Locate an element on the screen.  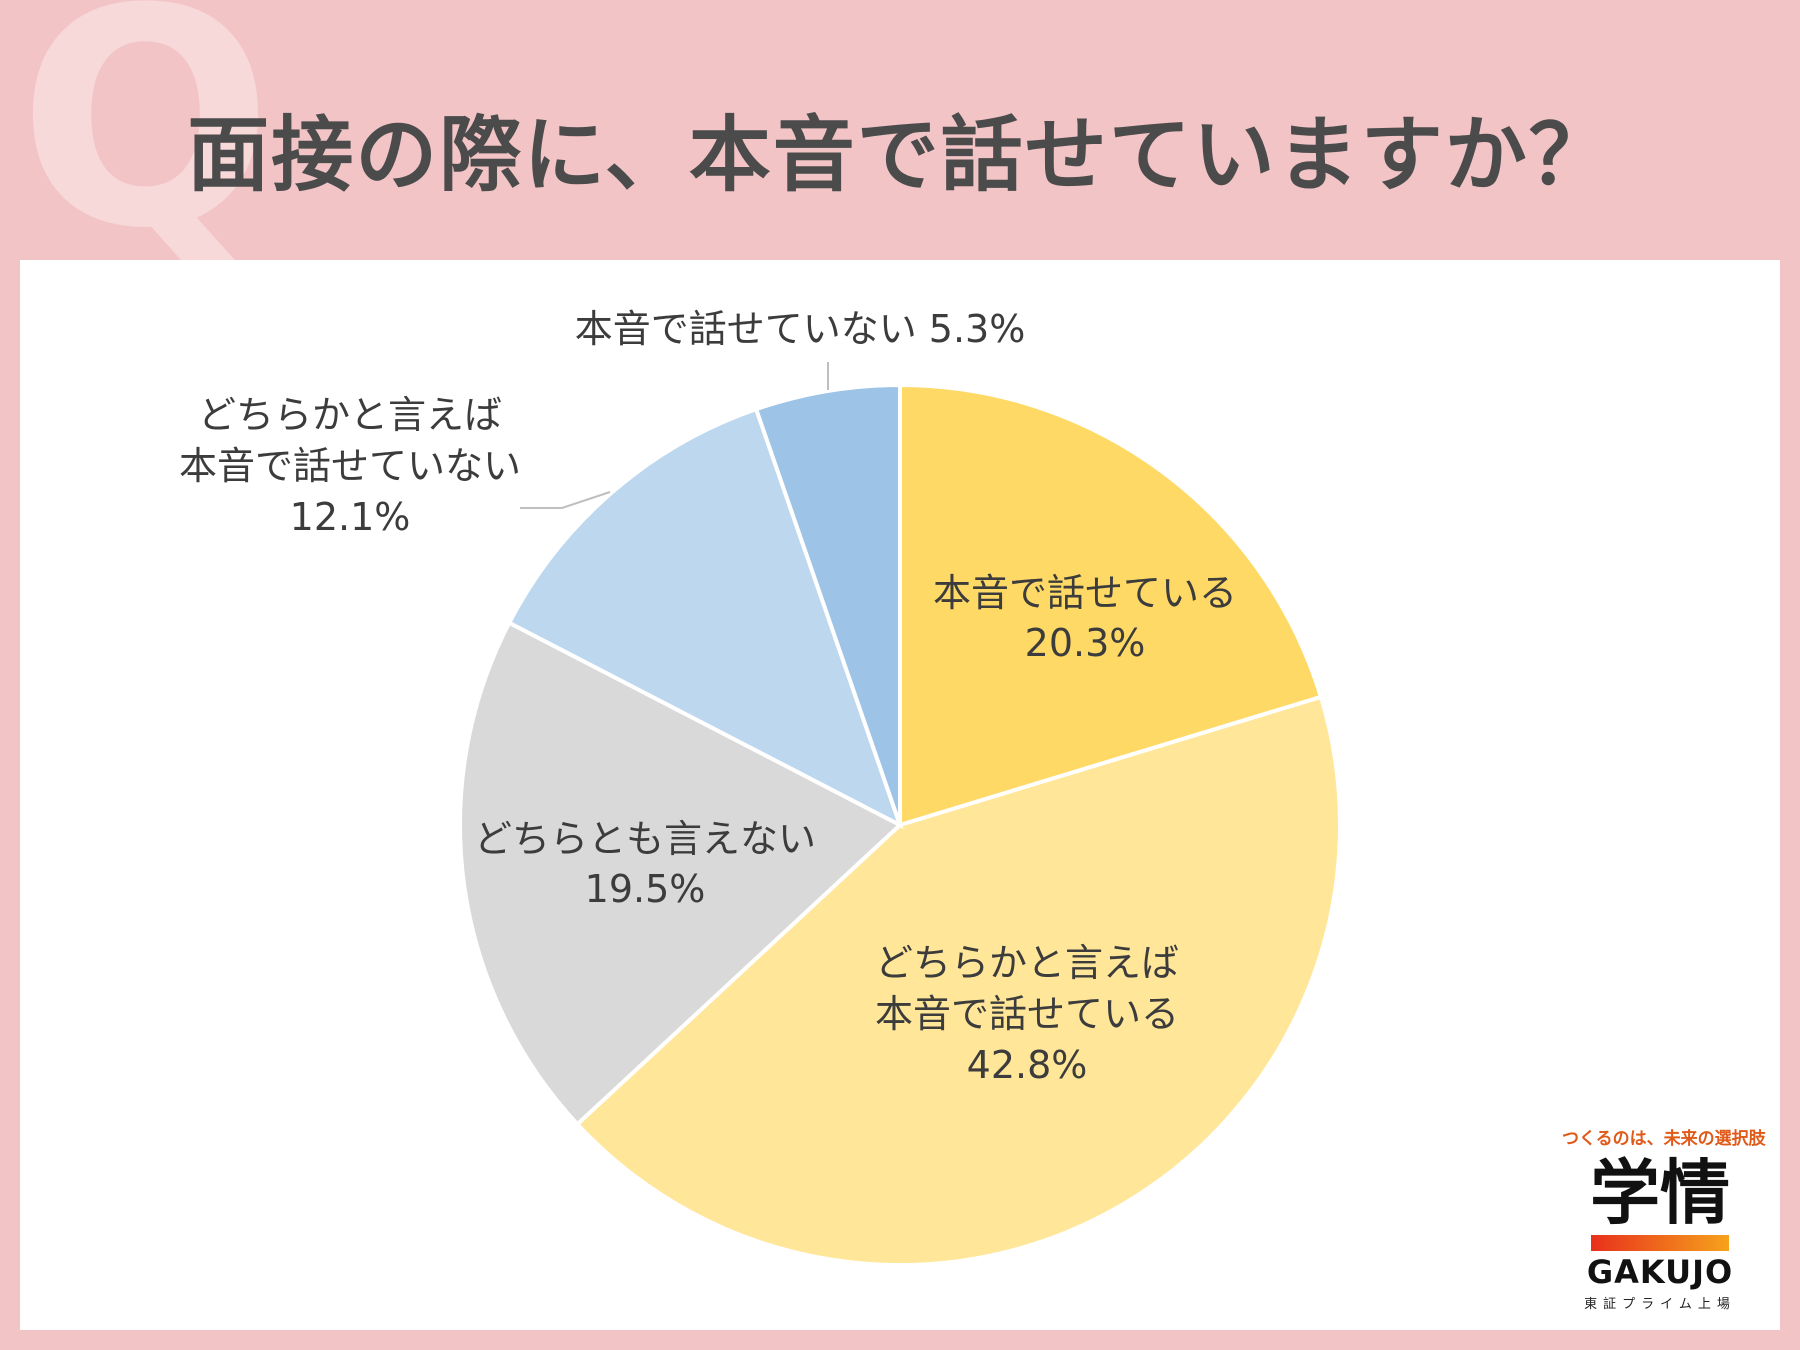
logo-subtitle: 東証プライム上場 is located at coordinates (1660, 1304).